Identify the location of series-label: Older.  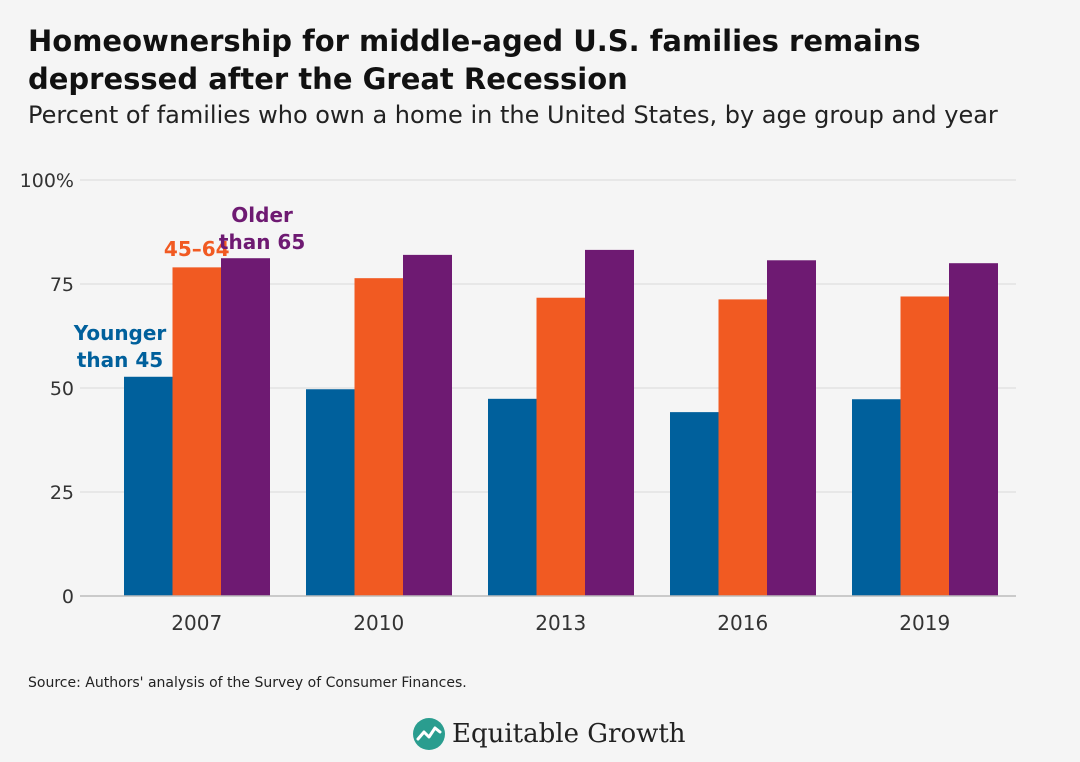
(262, 215).